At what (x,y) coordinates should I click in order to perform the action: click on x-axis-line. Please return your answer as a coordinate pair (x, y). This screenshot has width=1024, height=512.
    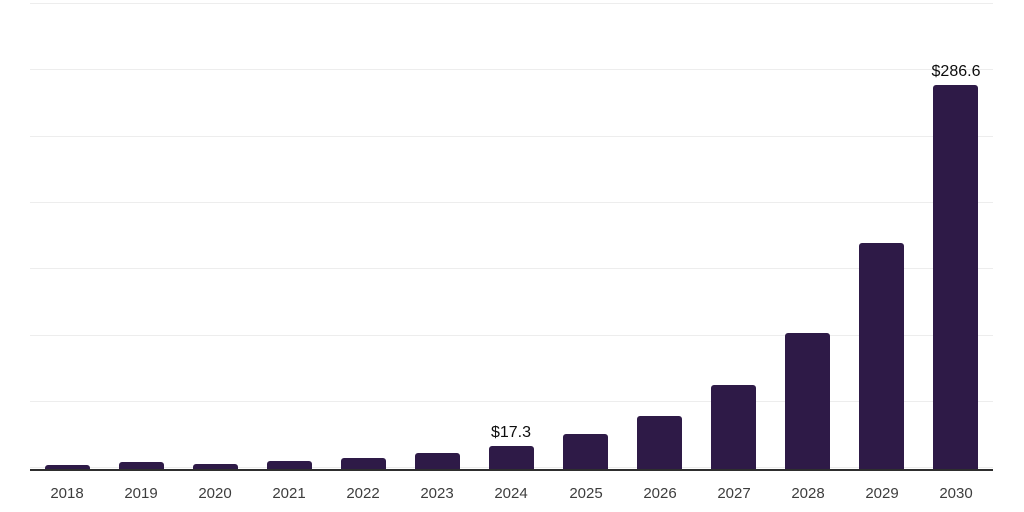
    Looking at the image, I should click on (511, 470).